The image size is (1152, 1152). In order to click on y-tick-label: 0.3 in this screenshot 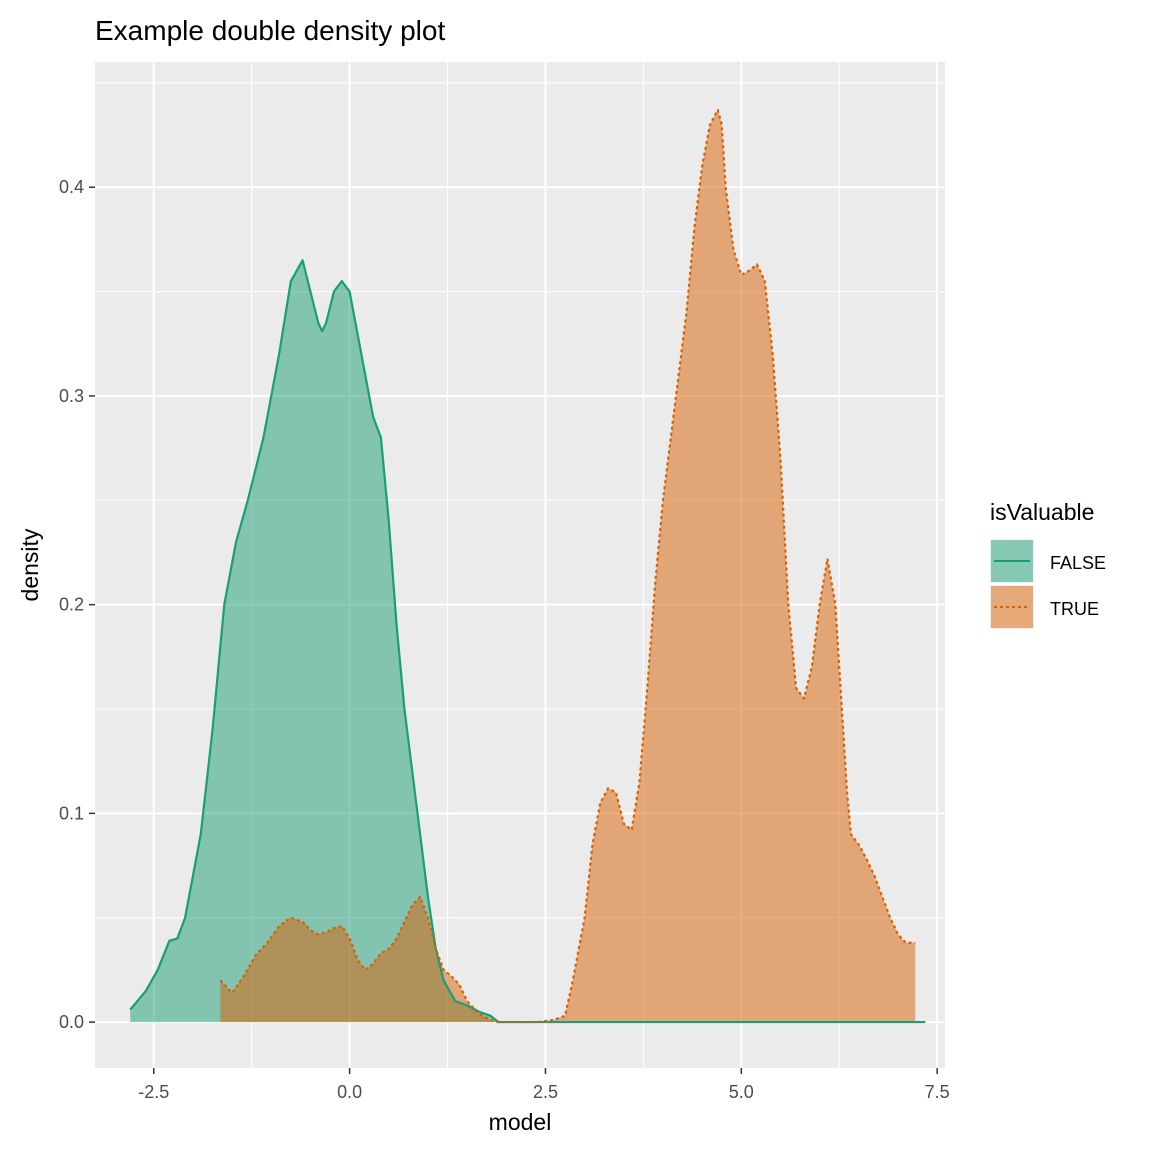, I will do `click(71, 396)`.